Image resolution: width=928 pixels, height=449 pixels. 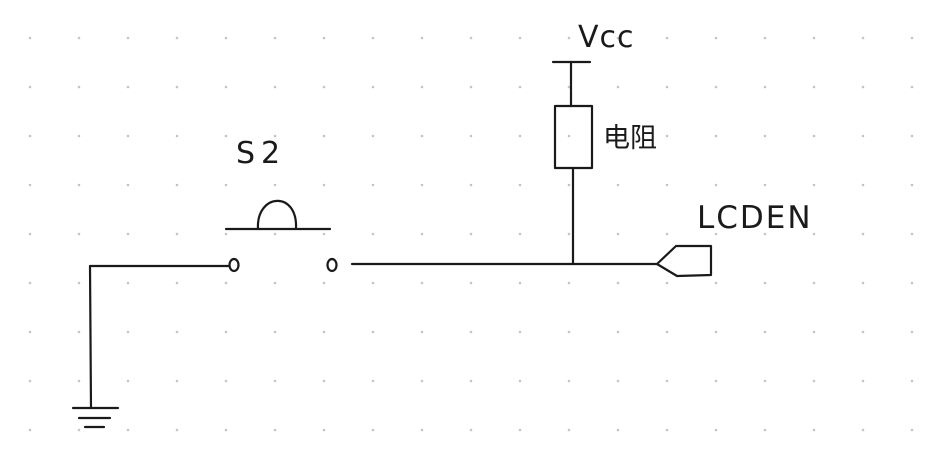 What do you see at coordinates (261, 153) in the screenshot?
I see `switch-label: S2` at bounding box center [261, 153].